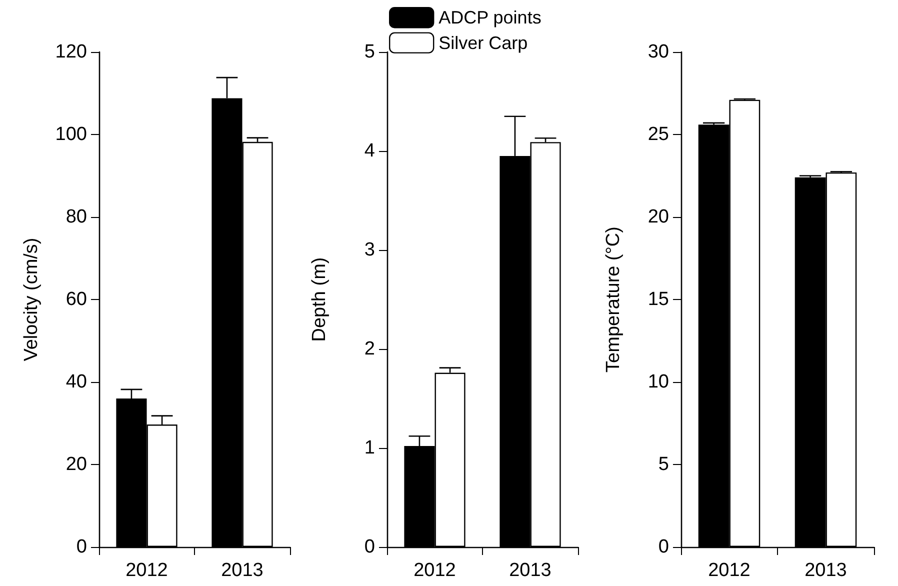  I want to click on y-axis-title: Depth (m), so click(319, 299).